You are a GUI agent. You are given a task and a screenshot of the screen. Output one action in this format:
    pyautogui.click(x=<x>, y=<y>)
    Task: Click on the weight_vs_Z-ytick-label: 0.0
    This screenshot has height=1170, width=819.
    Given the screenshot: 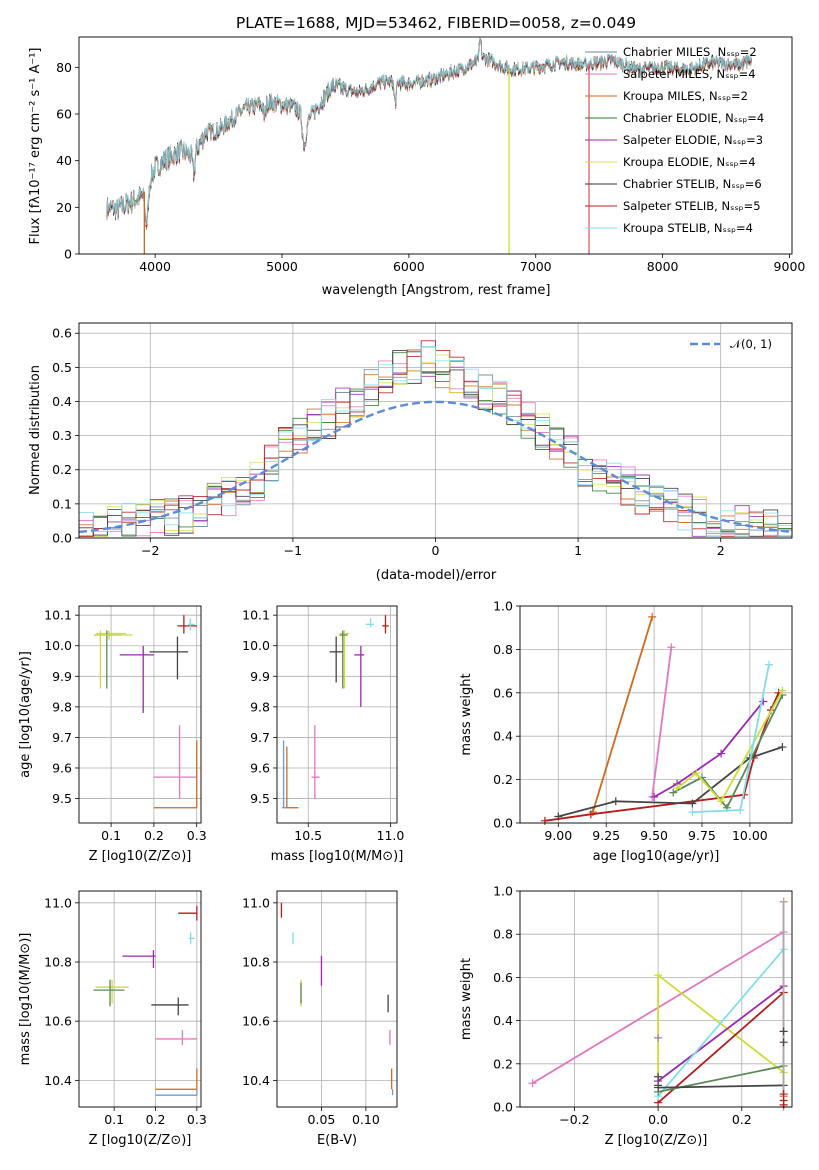 What is the action you would take?
    pyautogui.click(x=503, y=1107)
    